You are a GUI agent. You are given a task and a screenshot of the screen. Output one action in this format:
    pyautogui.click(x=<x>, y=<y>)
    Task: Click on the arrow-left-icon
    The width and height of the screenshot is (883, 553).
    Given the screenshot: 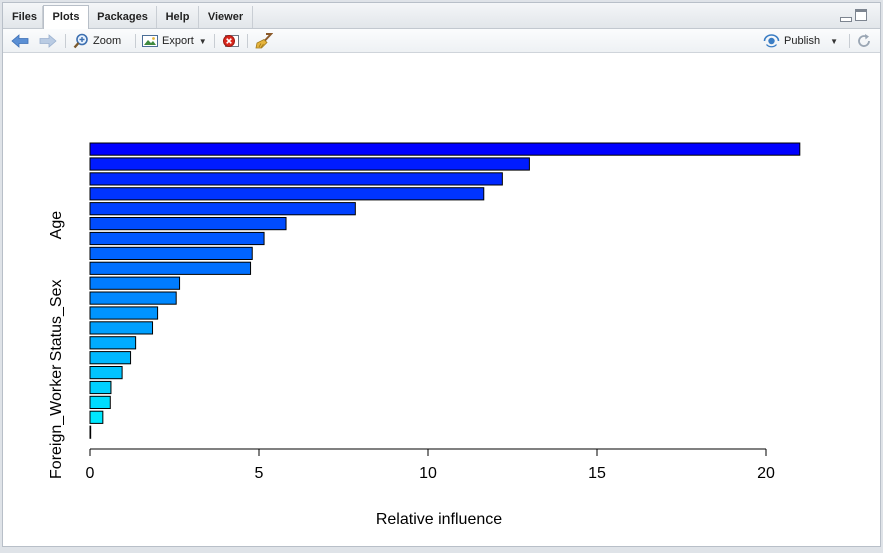 What is the action you would take?
    pyautogui.click(x=20, y=41)
    